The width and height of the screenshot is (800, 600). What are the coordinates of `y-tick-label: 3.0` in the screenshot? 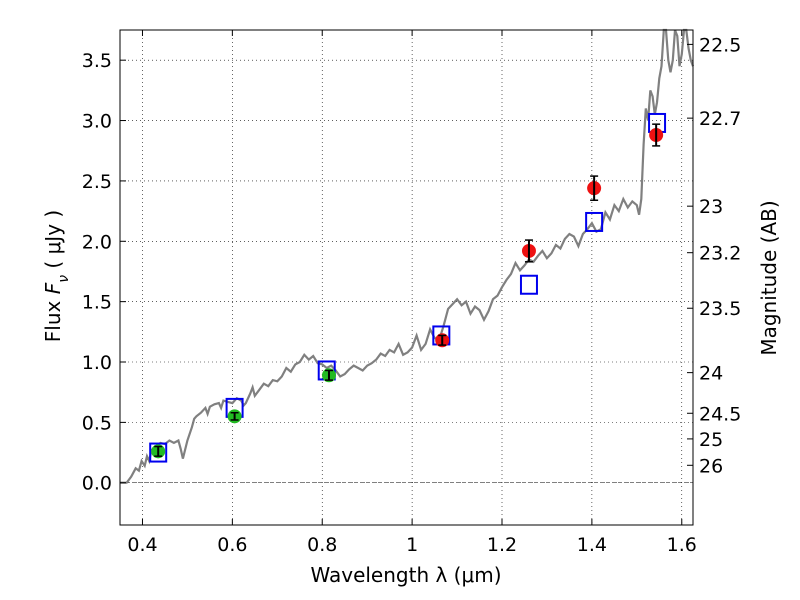 It's located at (97, 122).